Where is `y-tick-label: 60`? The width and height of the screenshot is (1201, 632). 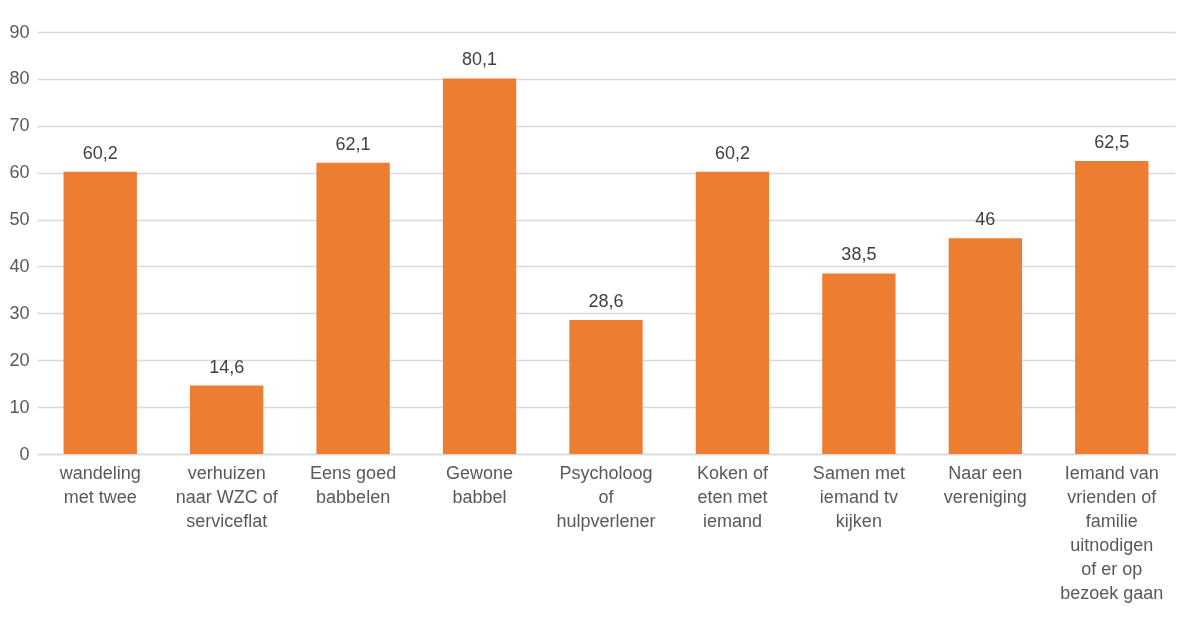 y-tick-label: 60 is located at coordinates (19, 172).